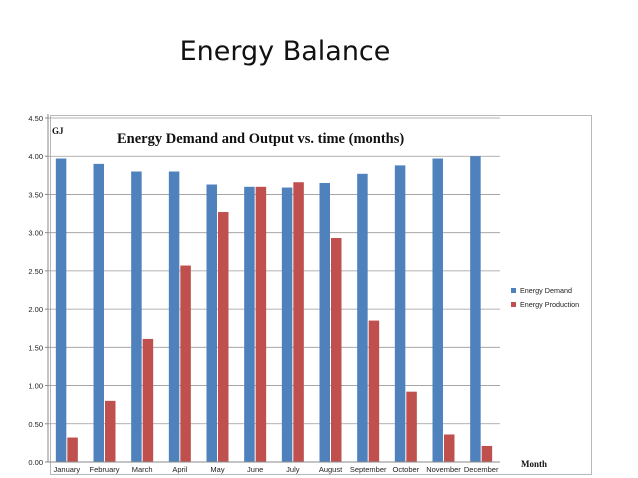  Describe the element at coordinates (336, 350) in the screenshot. I see `production-bar-august` at that location.